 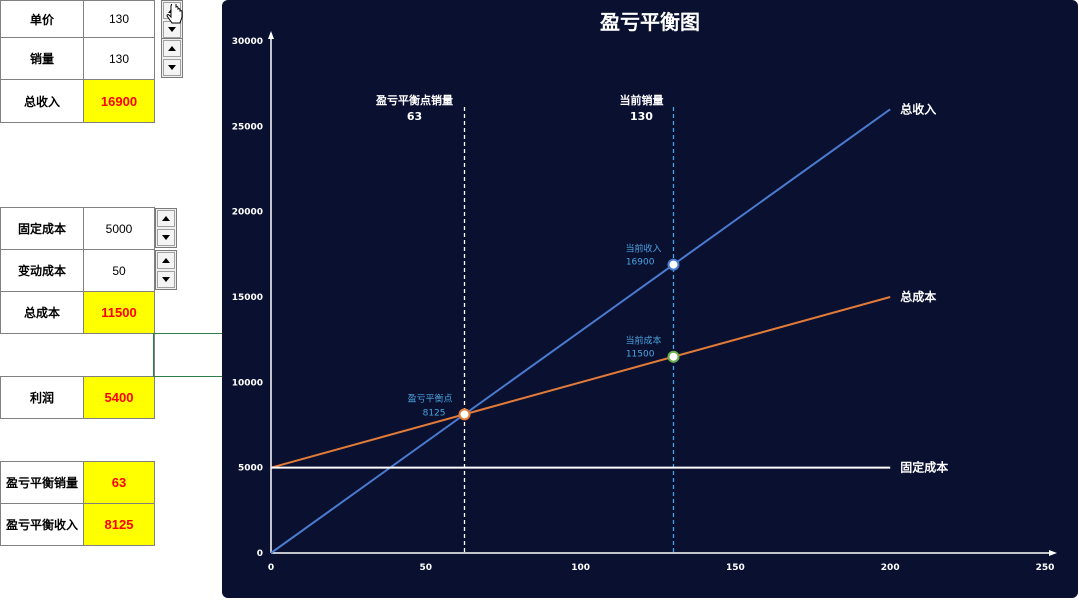 What do you see at coordinates (166, 270) in the screenshot?
I see `var-cost-spinner` at bounding box center [166, 270].